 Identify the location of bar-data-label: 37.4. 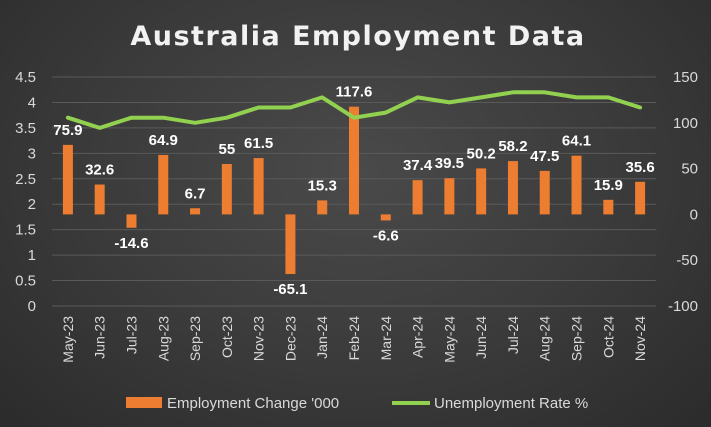
(418, 165).